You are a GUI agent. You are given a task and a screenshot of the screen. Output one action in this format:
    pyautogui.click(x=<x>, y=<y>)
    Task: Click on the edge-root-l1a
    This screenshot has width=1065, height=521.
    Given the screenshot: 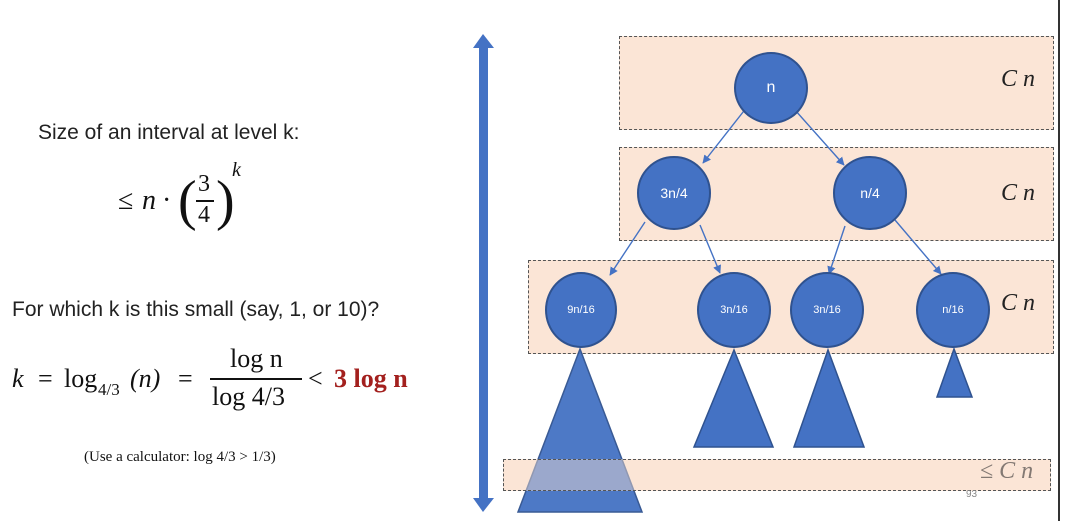 What is the action you would take?
    pyautogui.click(x=725, y=135)
    